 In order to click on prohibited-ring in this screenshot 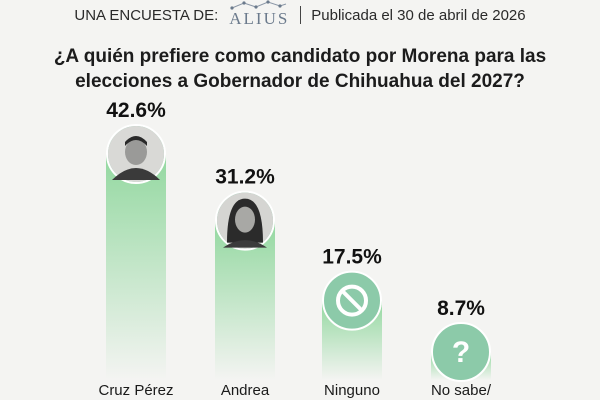, I will do `click(352, 300)`.